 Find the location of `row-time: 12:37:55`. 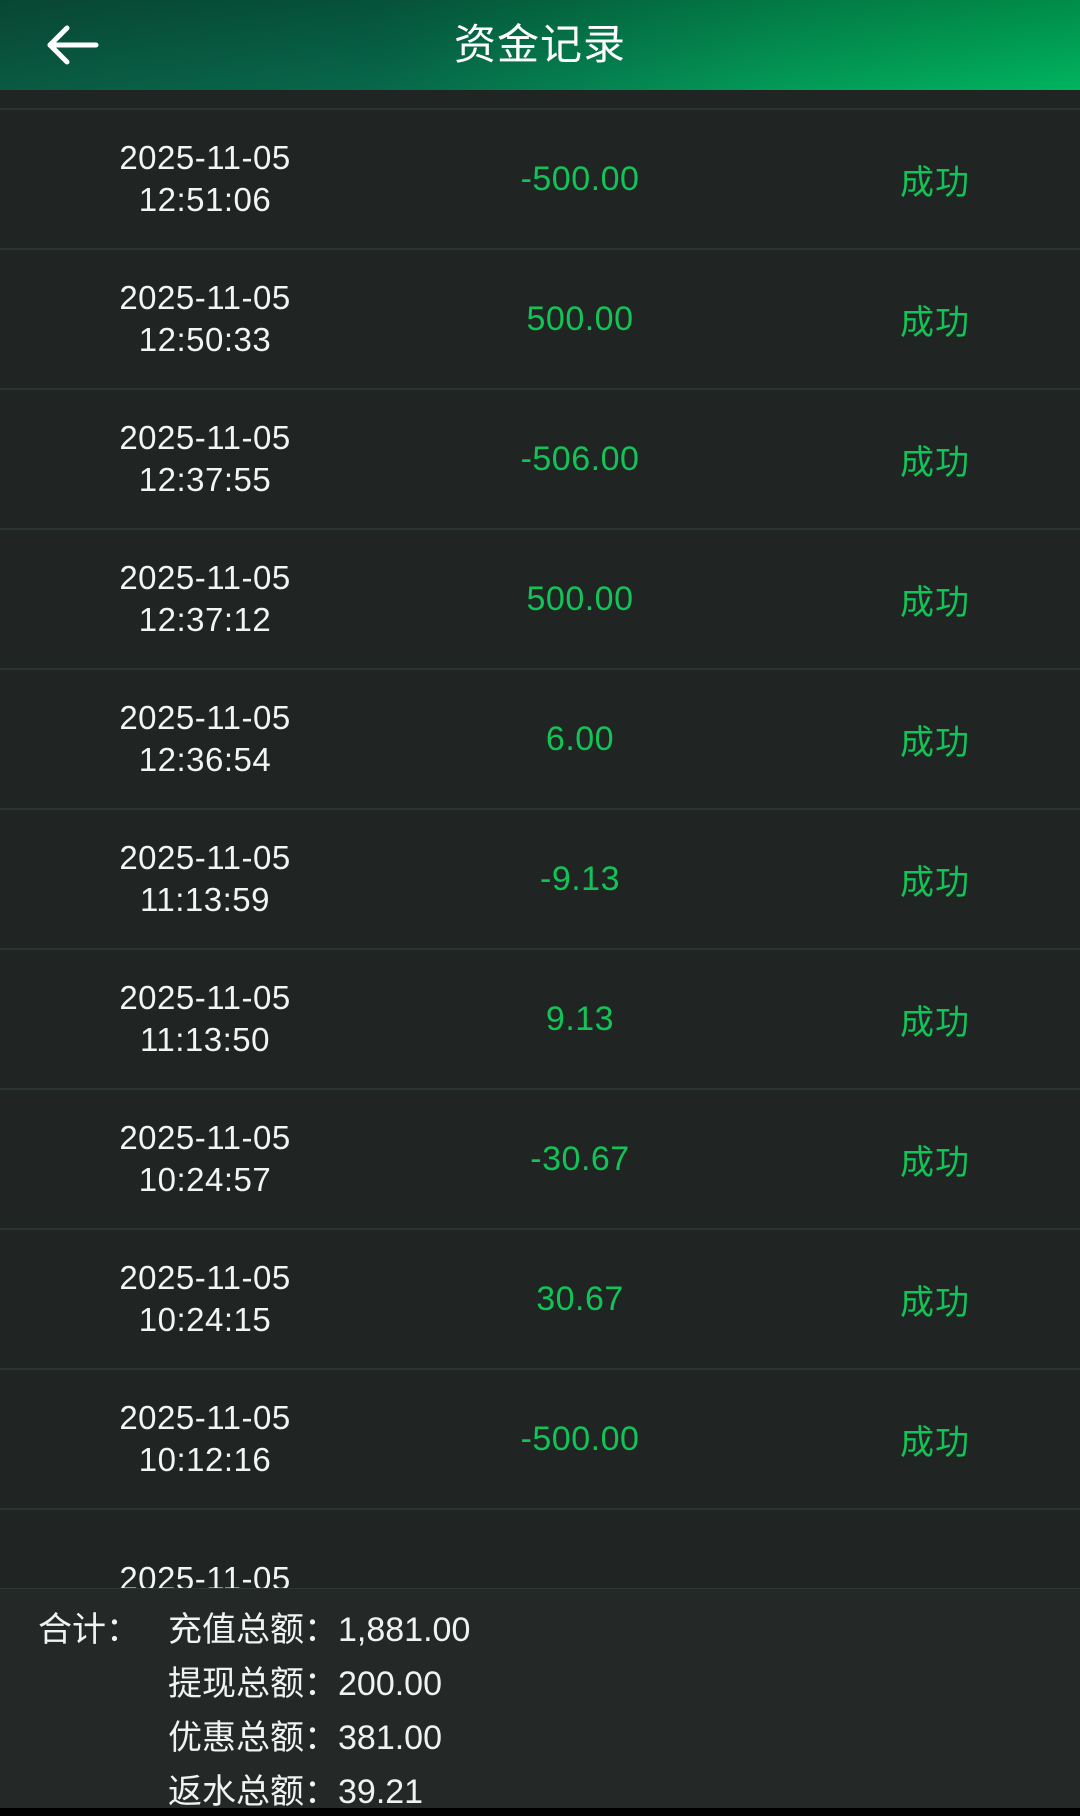

row-time: 12:37:55 is located at coordinates (205, 479).